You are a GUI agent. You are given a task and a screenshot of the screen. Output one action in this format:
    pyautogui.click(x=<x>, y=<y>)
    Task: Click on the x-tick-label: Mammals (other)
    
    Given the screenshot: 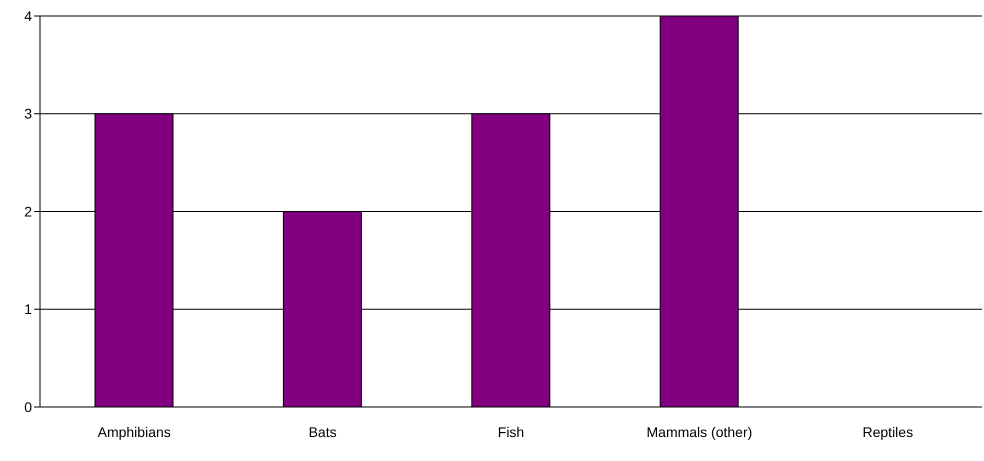 What is the action you would take?
    pyautogui.click(x=699, y=432)
    